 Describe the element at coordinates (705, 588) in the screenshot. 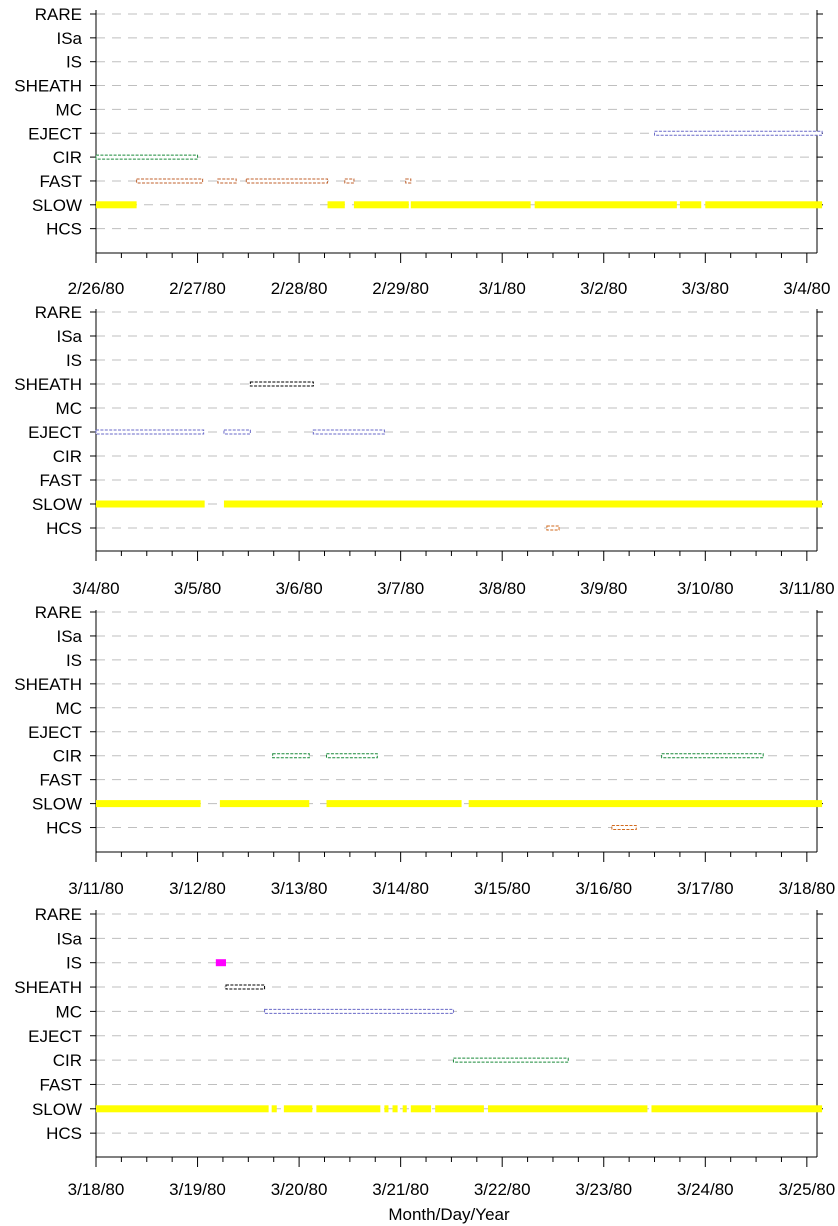

I see `x-tick-label: 3/10/80` at that location.